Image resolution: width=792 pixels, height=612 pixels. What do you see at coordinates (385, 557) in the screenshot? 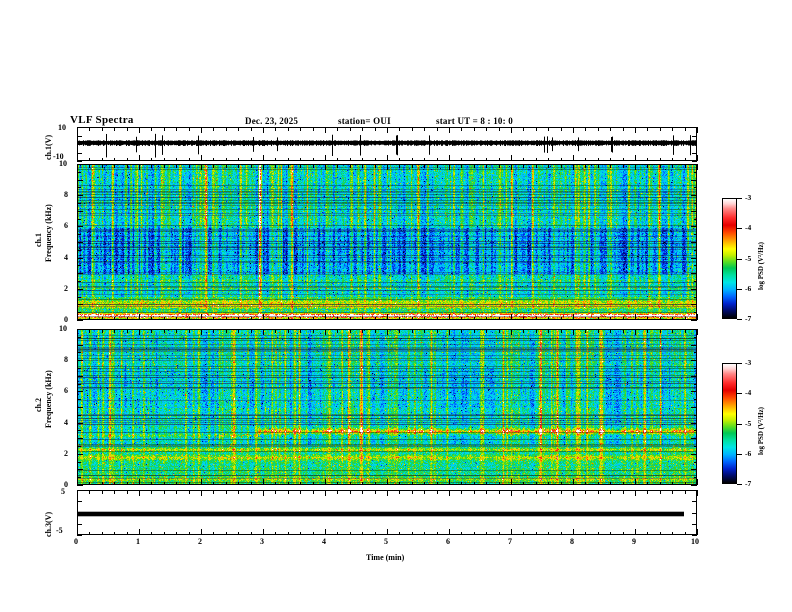
I see `x-axis-label: Time (min)` at bounding box center [385, 557].